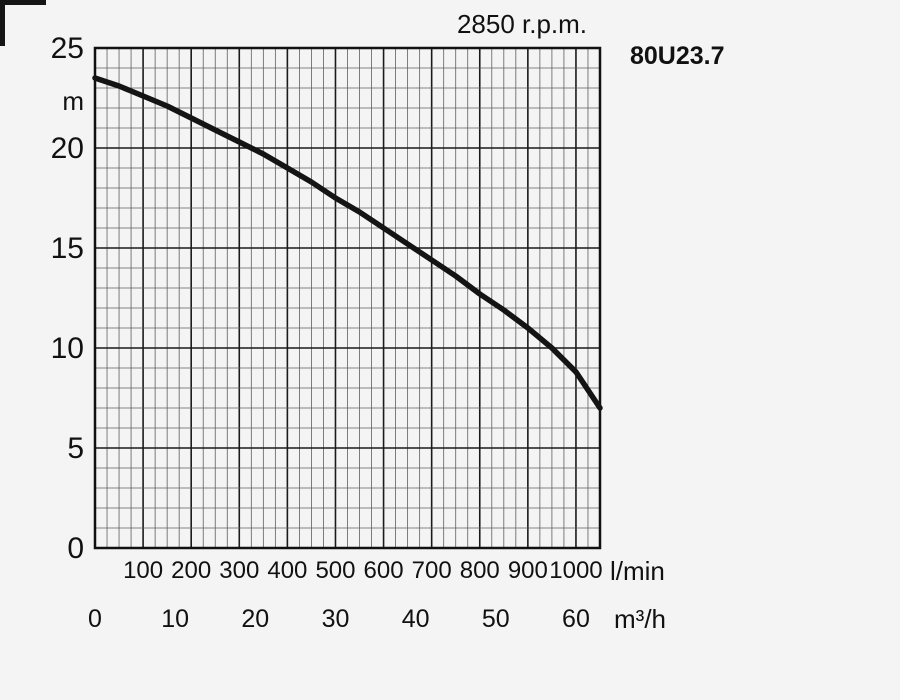 This screenshot has height=700, width=900. I want to click on m3h-axis-unit-label: m³/h, so click(640, 619).